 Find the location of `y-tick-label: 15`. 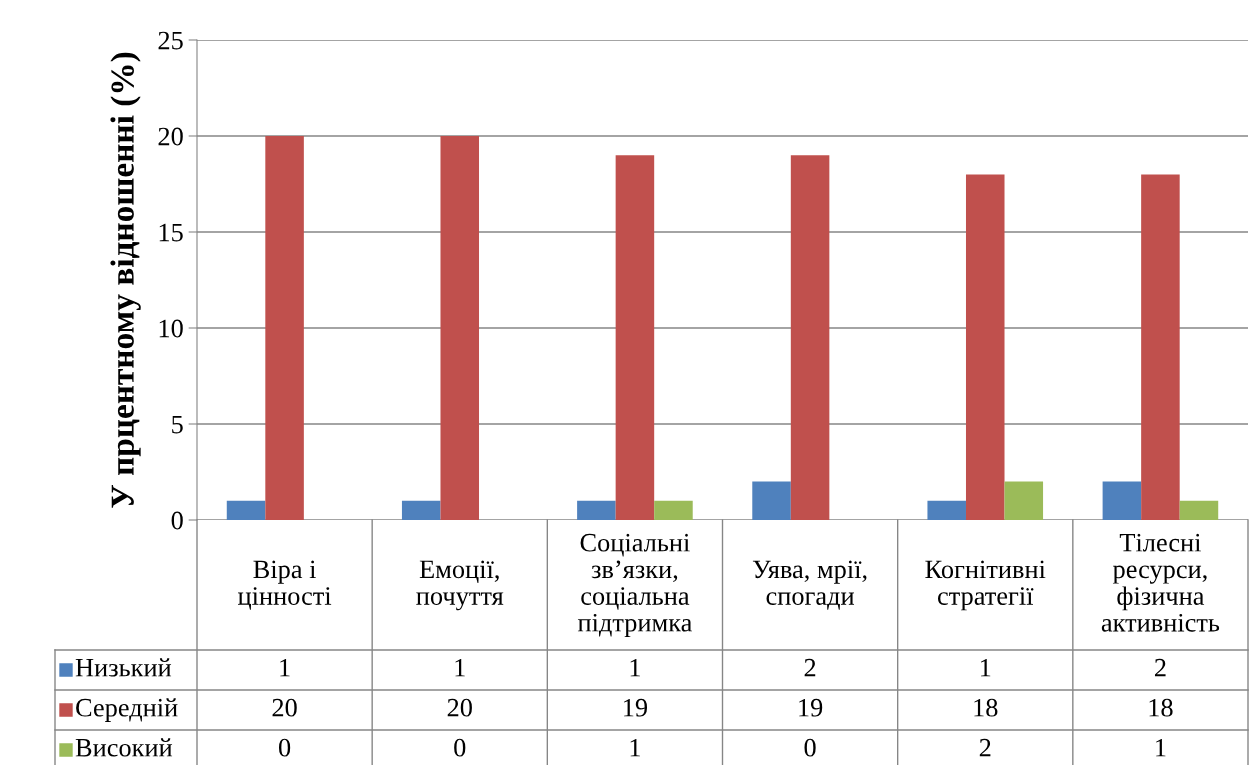

y-tick-label: 15 is located at coordinates (171, 232).